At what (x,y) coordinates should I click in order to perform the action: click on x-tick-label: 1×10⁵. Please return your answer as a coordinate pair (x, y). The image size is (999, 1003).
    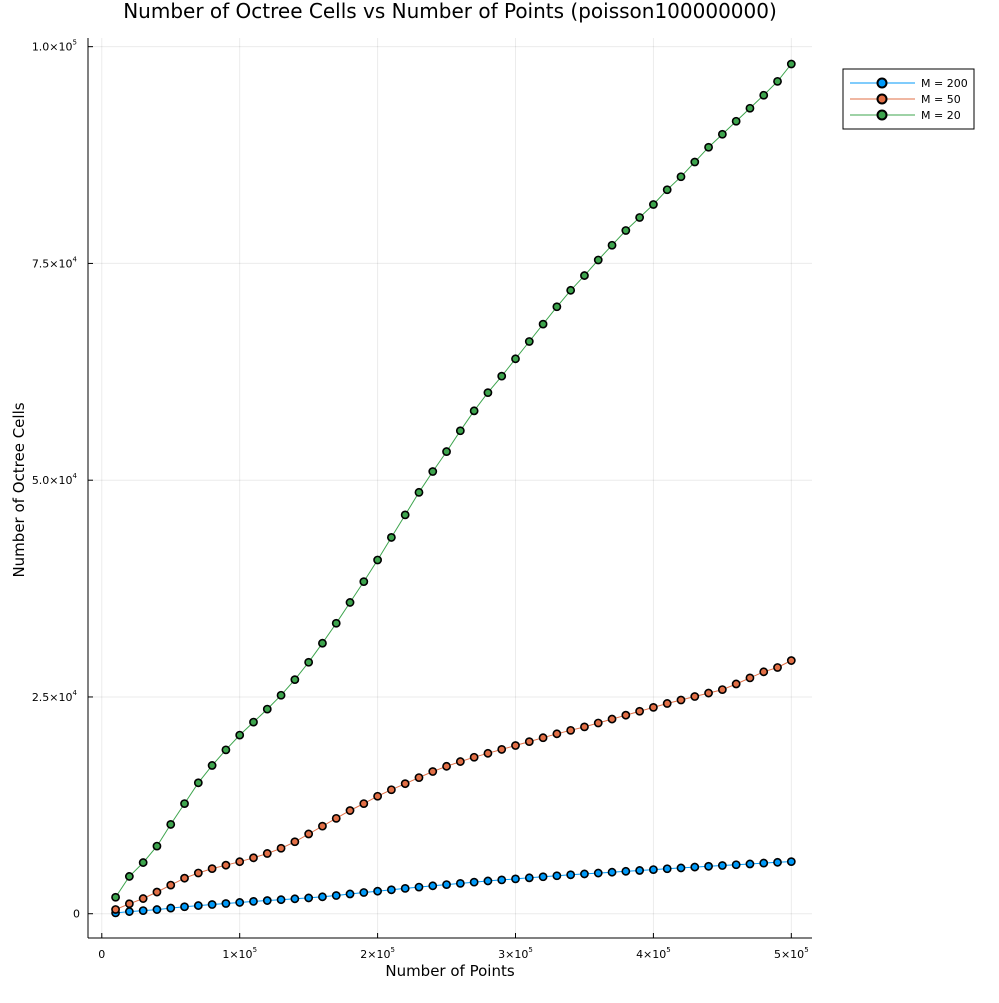
    Looking at the image, I should click on (239, 953).